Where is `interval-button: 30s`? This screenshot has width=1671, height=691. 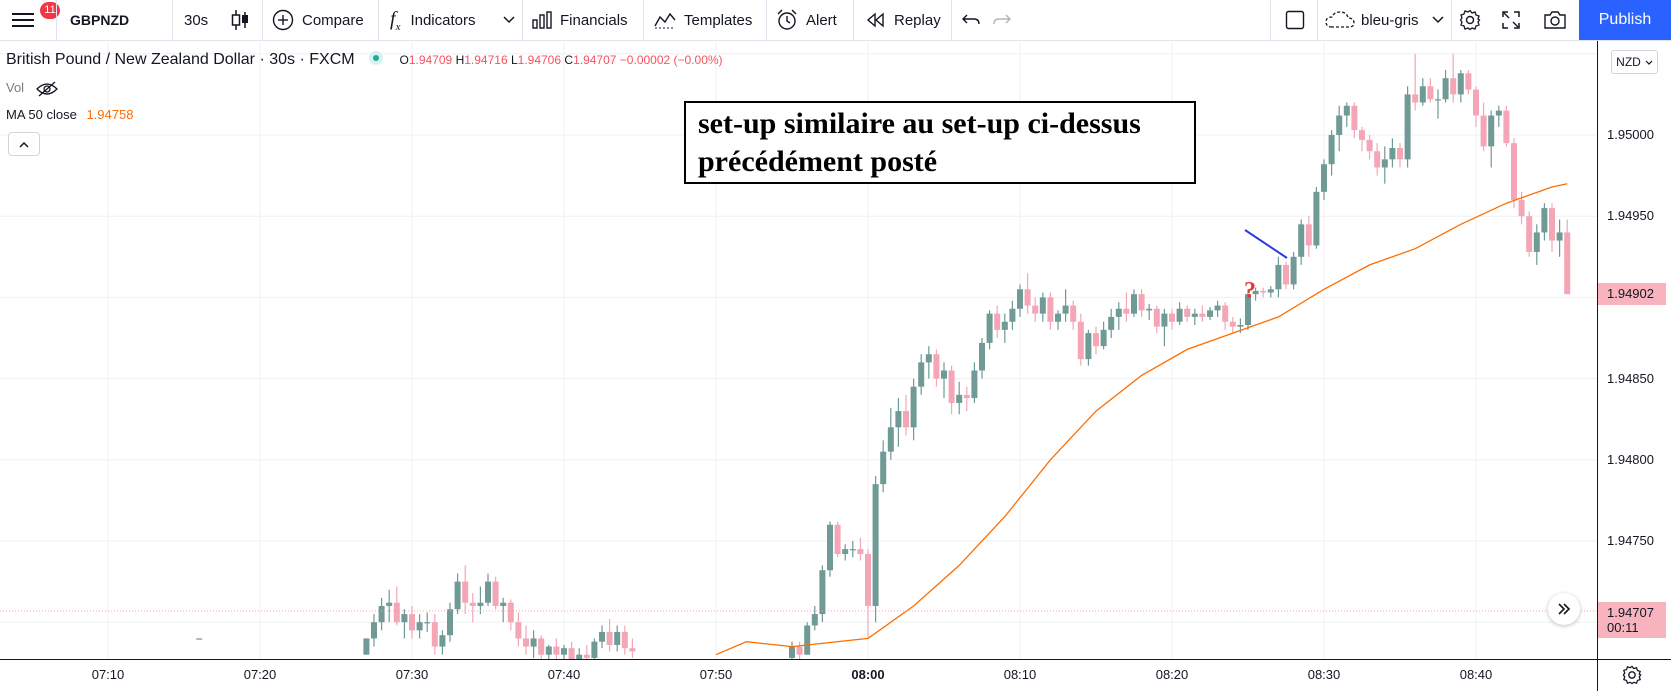
interval-button: 30s is located at coordinates (196, 20).